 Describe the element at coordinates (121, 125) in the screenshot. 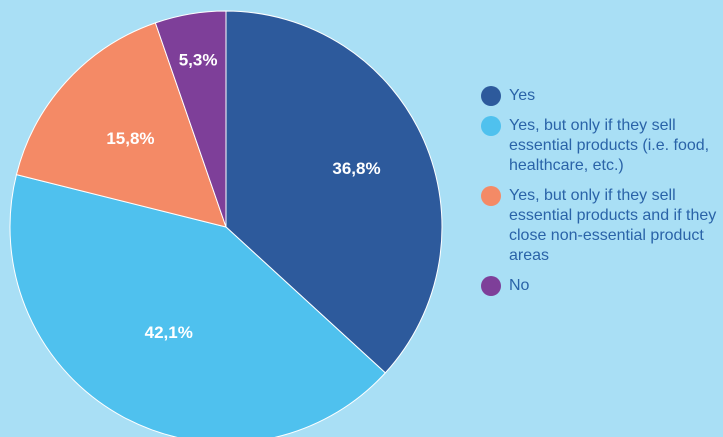

I see `slice-yes-close-areas` at that location.